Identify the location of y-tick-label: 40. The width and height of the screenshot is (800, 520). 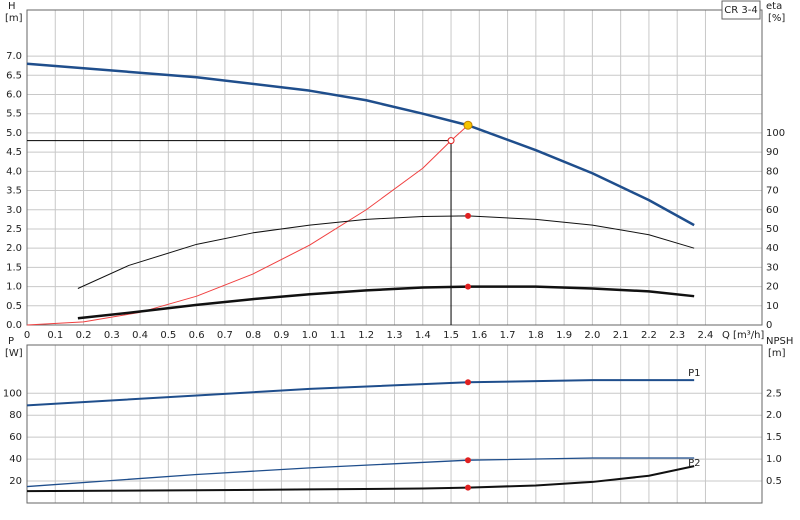
(15, 459).